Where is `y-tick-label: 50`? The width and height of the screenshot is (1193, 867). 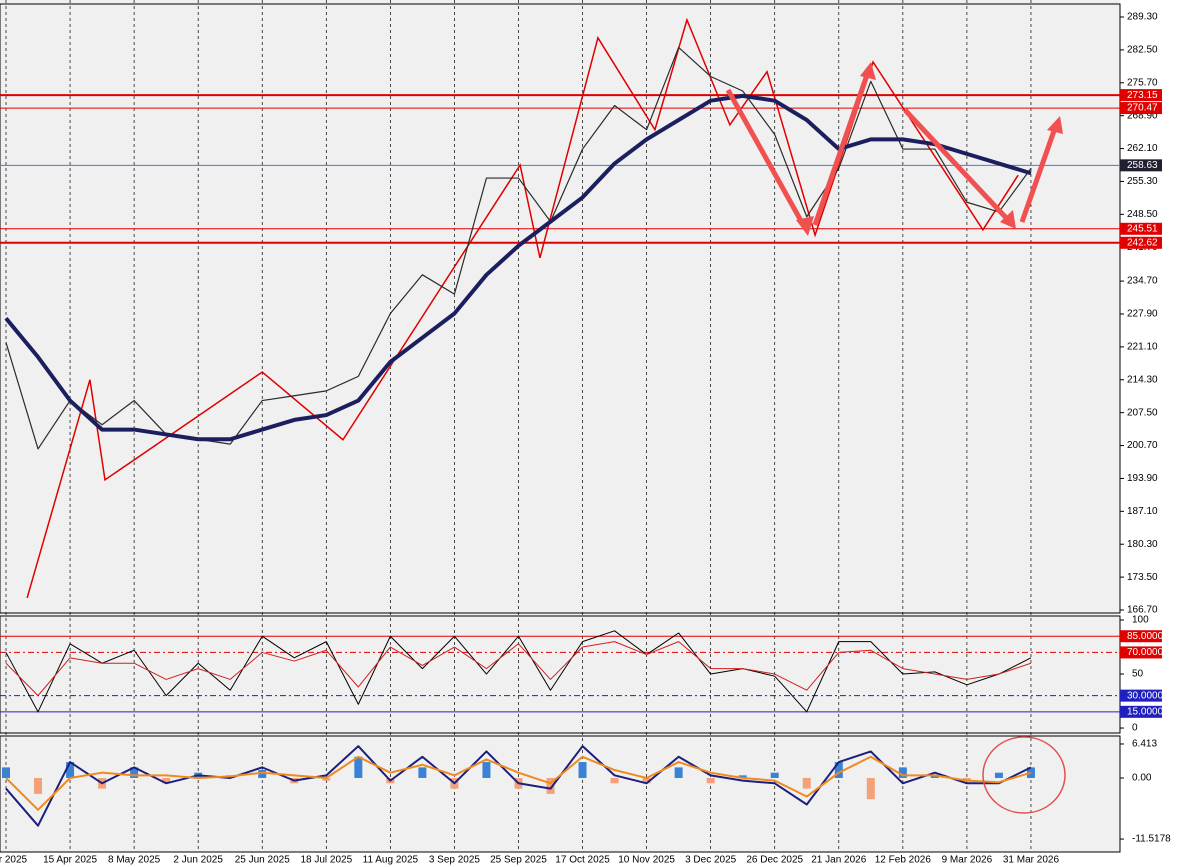
y-tick-label: 50 is located at coordinates (1138, 674).